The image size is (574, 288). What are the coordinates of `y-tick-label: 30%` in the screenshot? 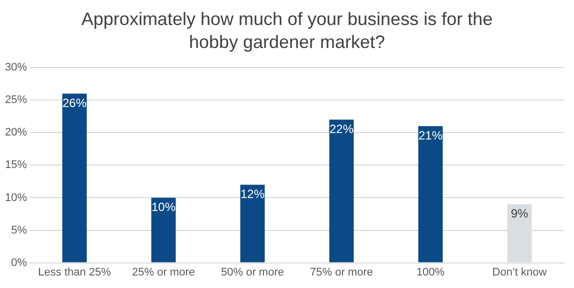 It's located at (16, 68).